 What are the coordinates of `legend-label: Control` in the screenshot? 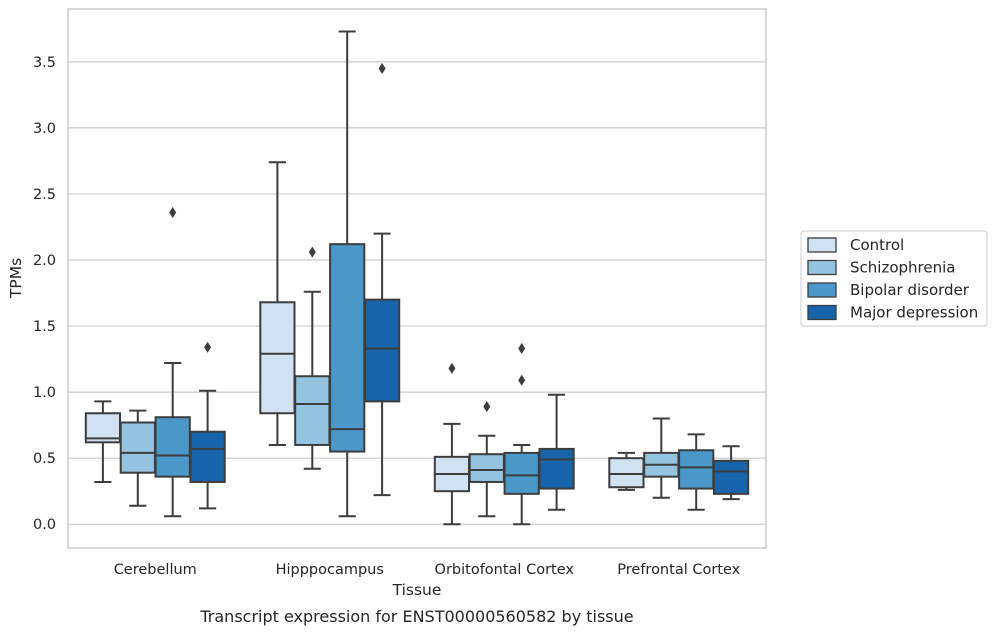 It's located at (877, 245).